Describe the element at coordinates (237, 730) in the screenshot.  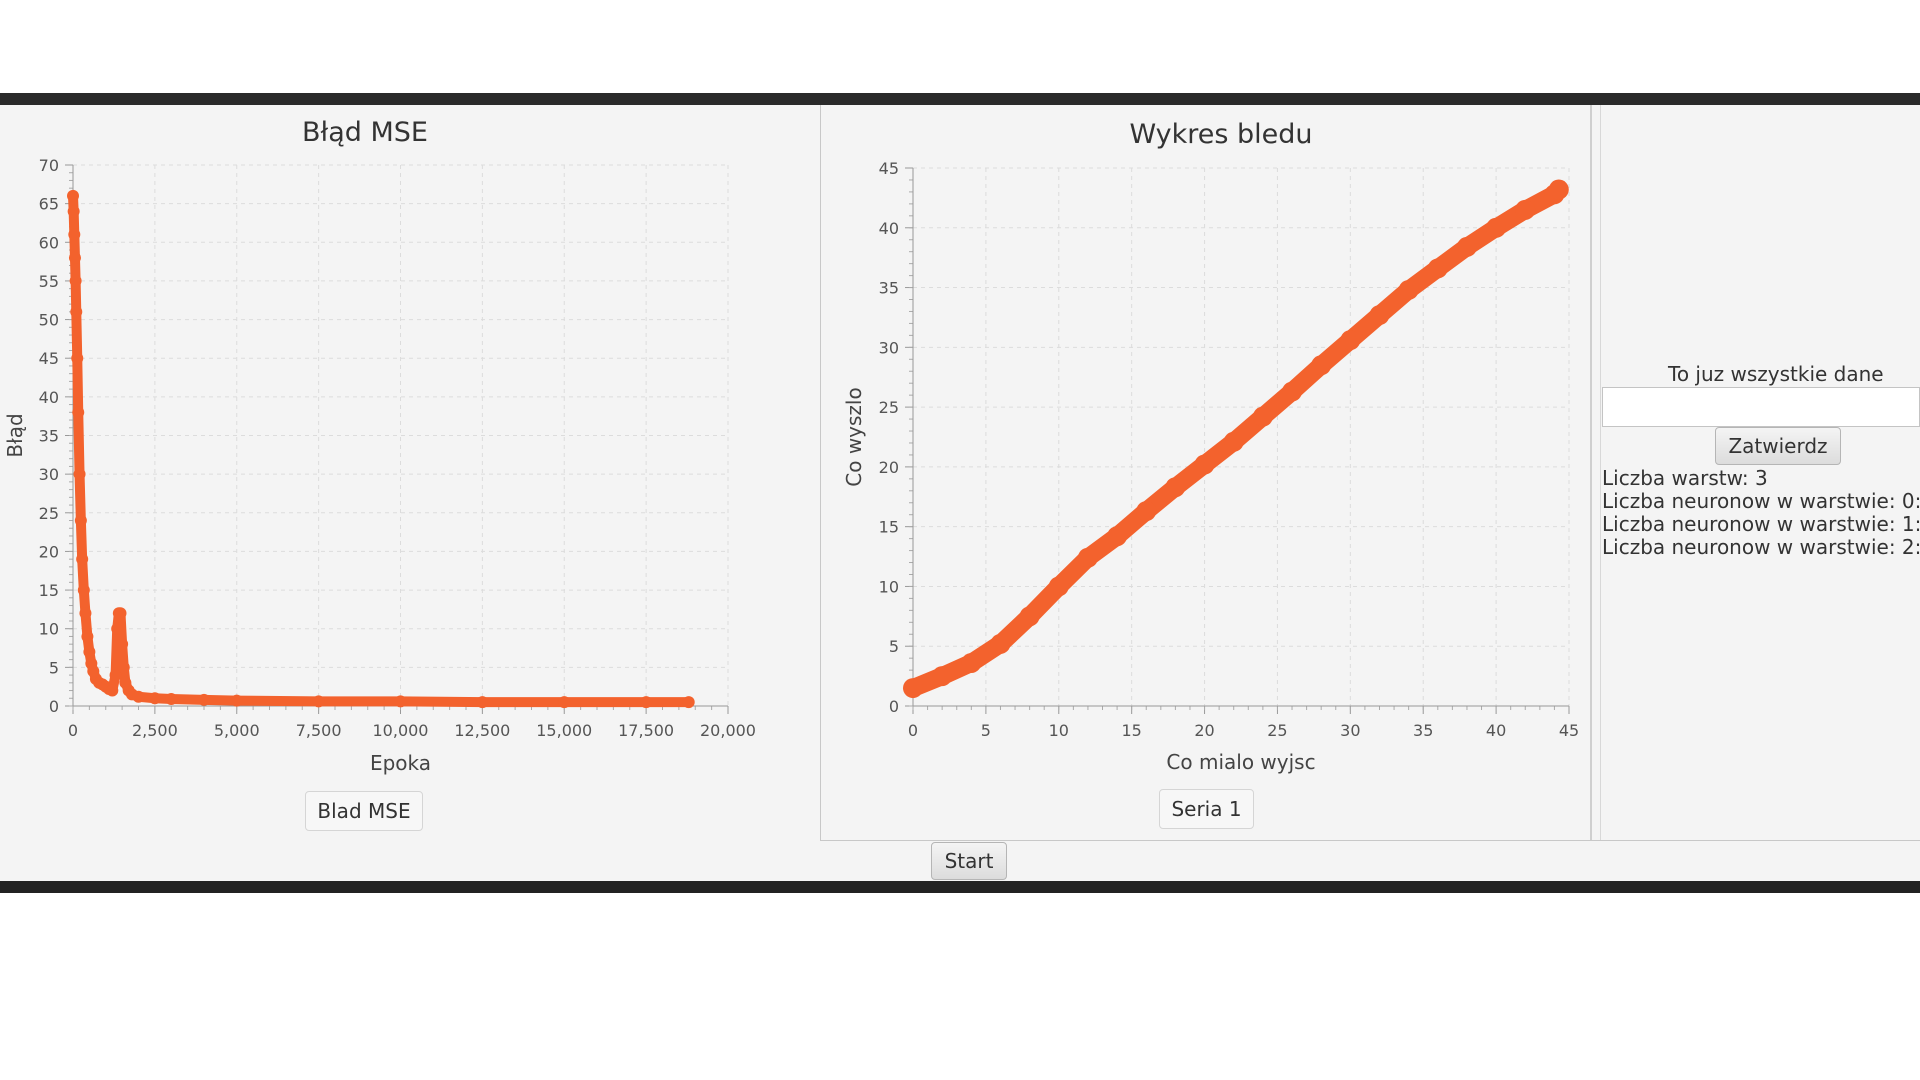
I see `mse-x-tick-label: 5,000` at that location.